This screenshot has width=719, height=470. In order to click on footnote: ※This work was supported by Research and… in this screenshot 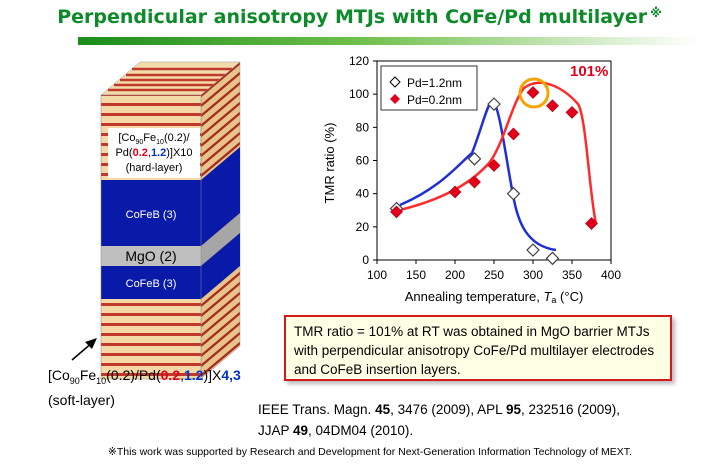, I will do `click(370, 452)`.